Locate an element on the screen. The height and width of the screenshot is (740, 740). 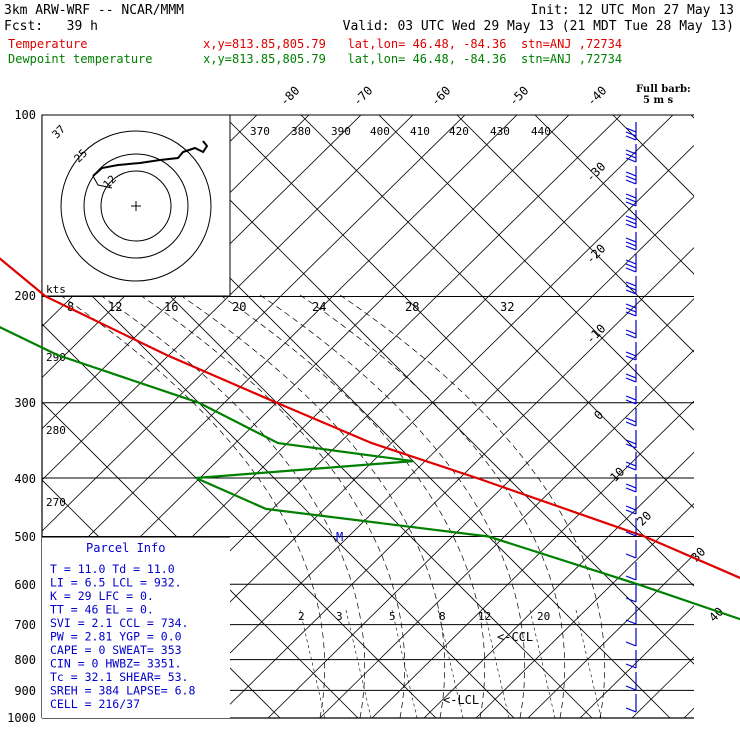
temp-label-m10: -10 is located at coordinates (595, 333).